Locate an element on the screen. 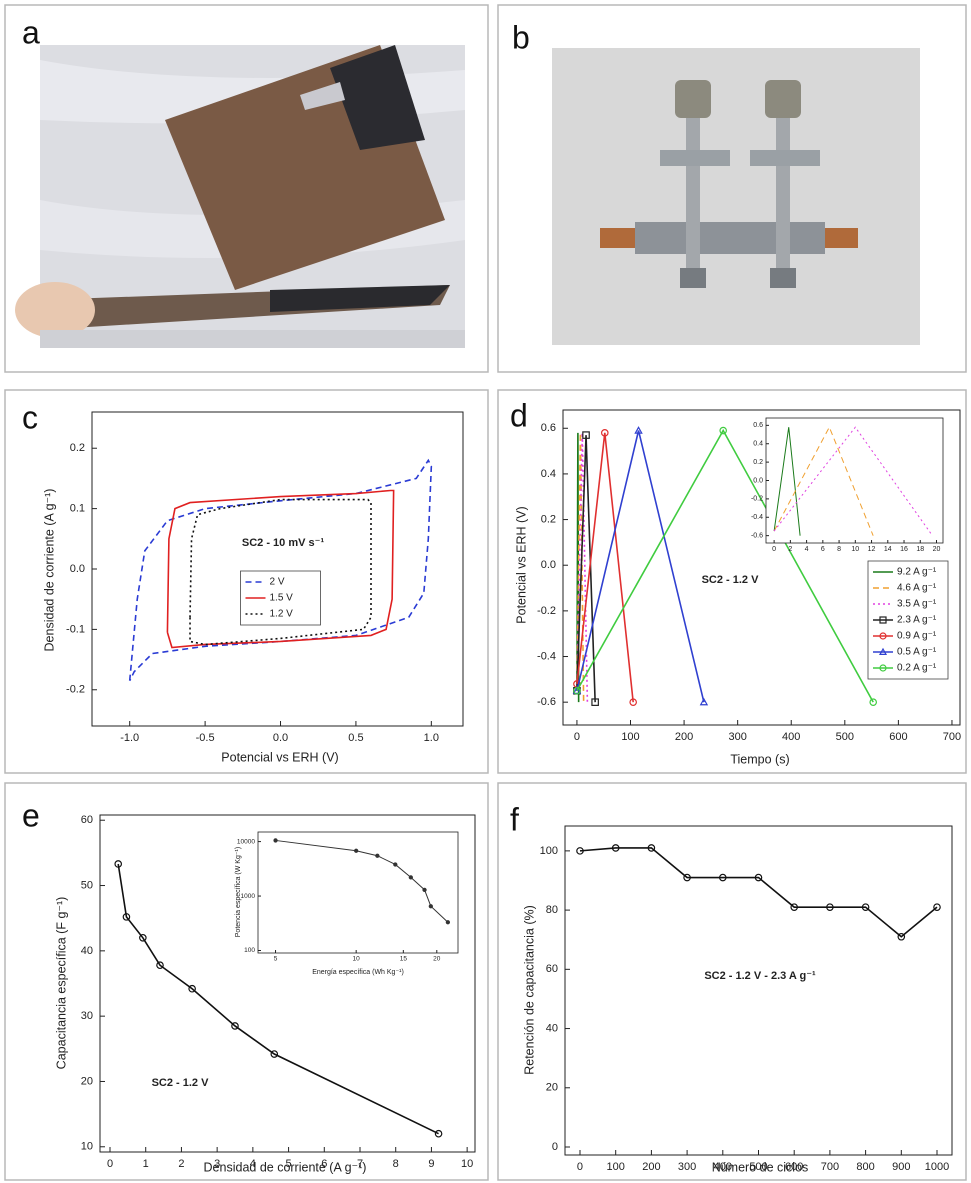 The image size is (971, 1183). y-axis-label: Densidad de corriente (A g⁻¹) is located at coordinates (49, 570).